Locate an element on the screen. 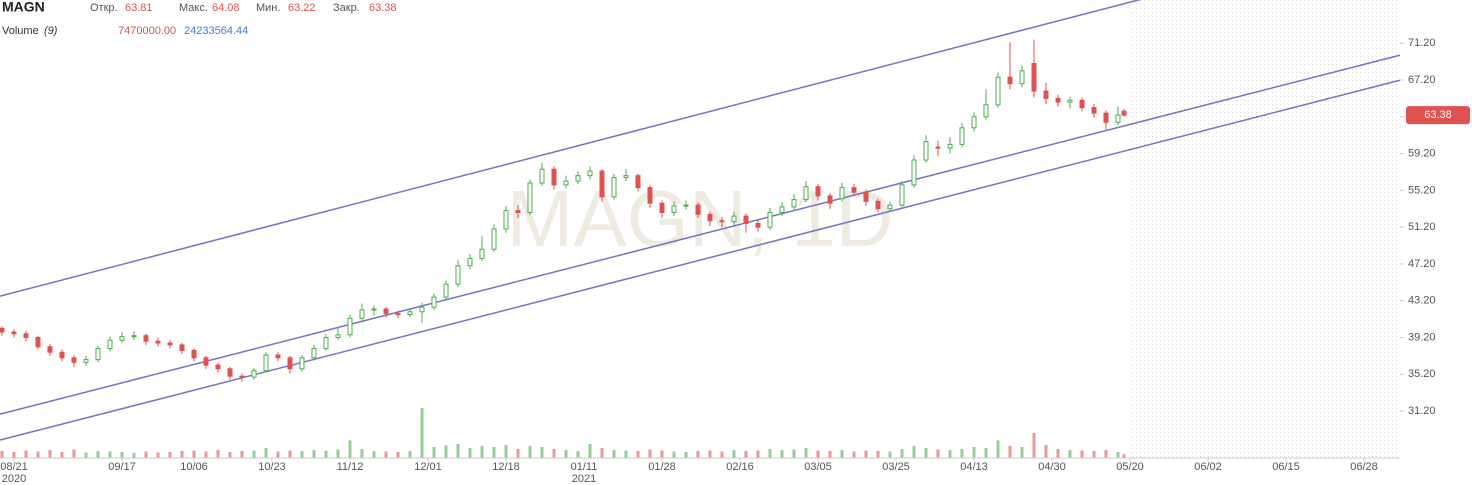  x-tick-label: 09/17 is located at coordinates (122, 467).